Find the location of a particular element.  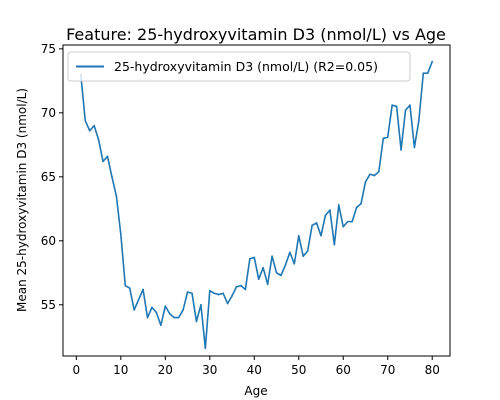

y-tick-label: 55 is located at coordinates (48, 305).